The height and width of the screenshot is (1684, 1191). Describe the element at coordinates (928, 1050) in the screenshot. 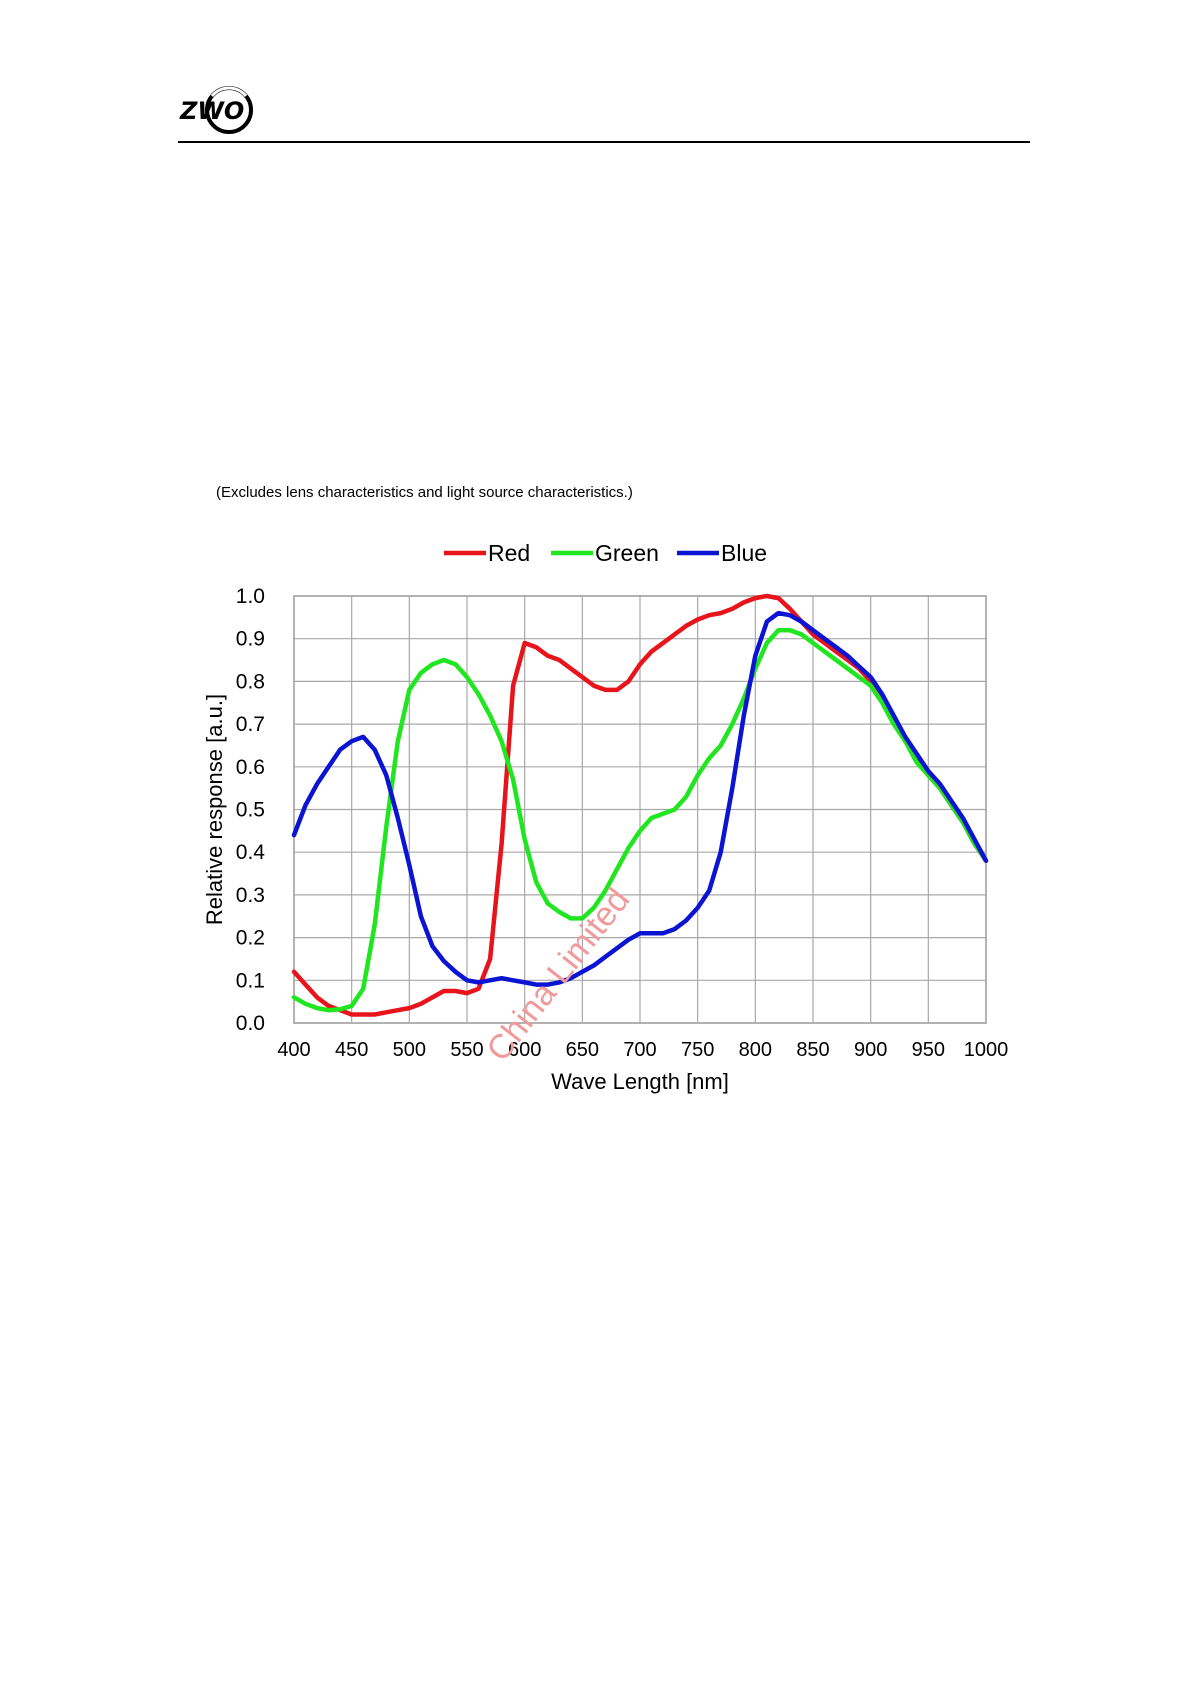

I see `x-tick-label: 950` at that location.